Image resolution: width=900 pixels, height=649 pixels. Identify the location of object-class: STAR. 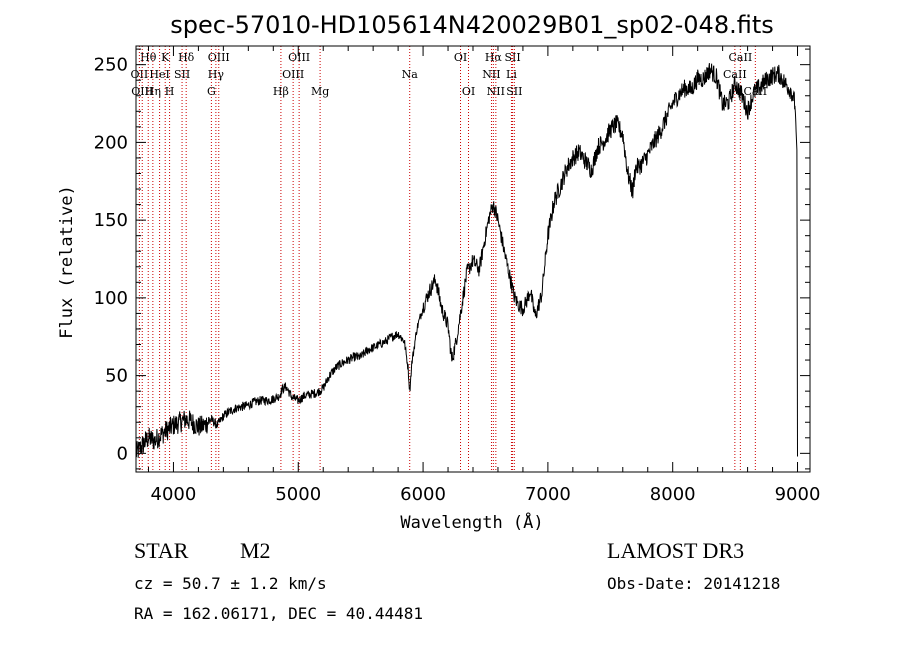
(161, 550).